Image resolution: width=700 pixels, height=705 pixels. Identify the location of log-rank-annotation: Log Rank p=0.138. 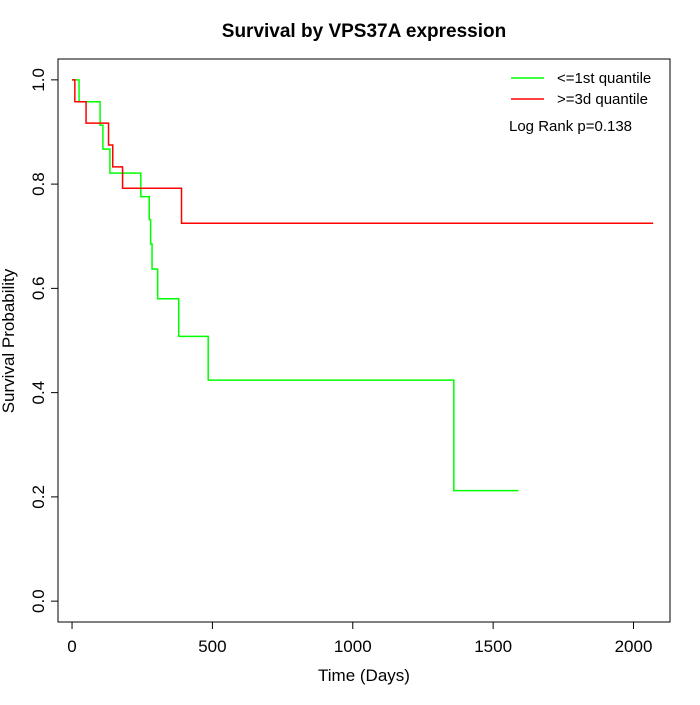
(570, 126).